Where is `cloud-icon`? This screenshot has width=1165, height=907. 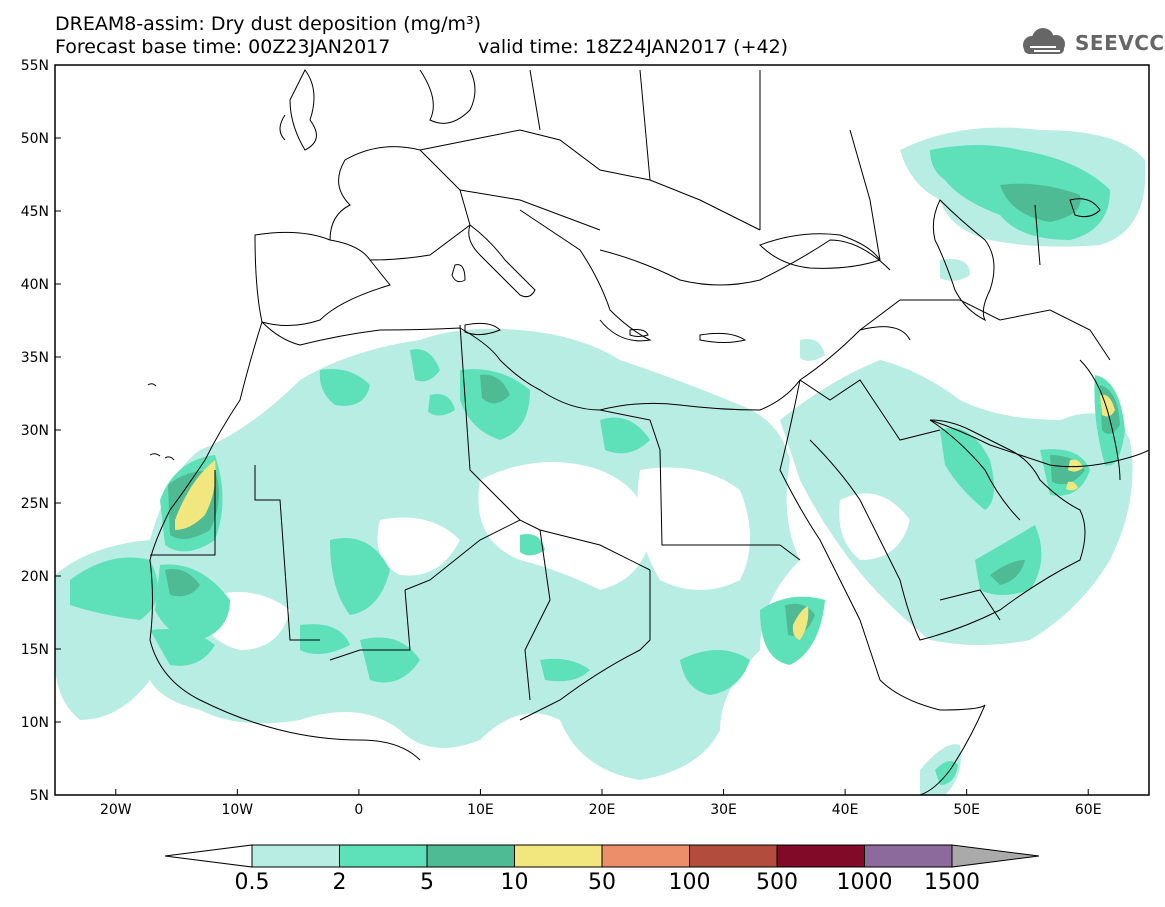 cloud-icon is located at coordinates (1044, 41).